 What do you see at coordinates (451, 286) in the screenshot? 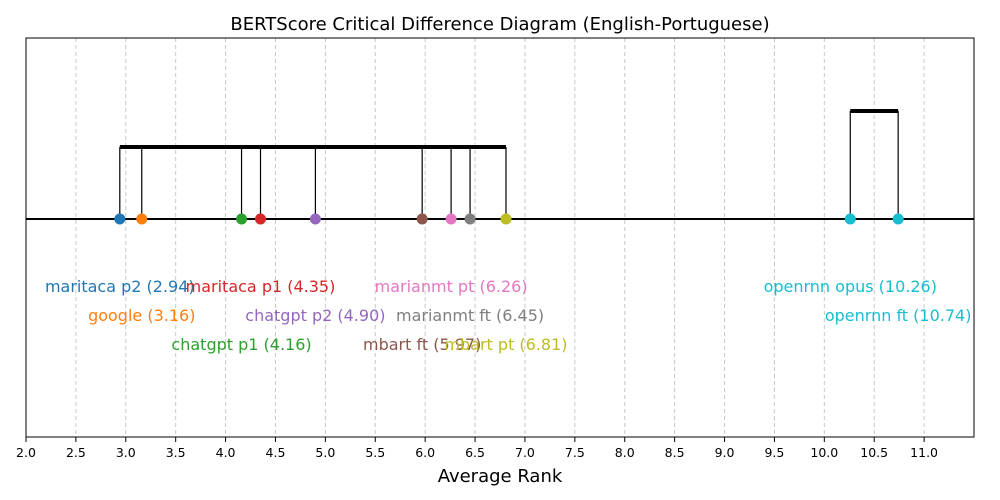
I see `model-label: marianmt pt (6.26)` at bounding box center [451, 286].